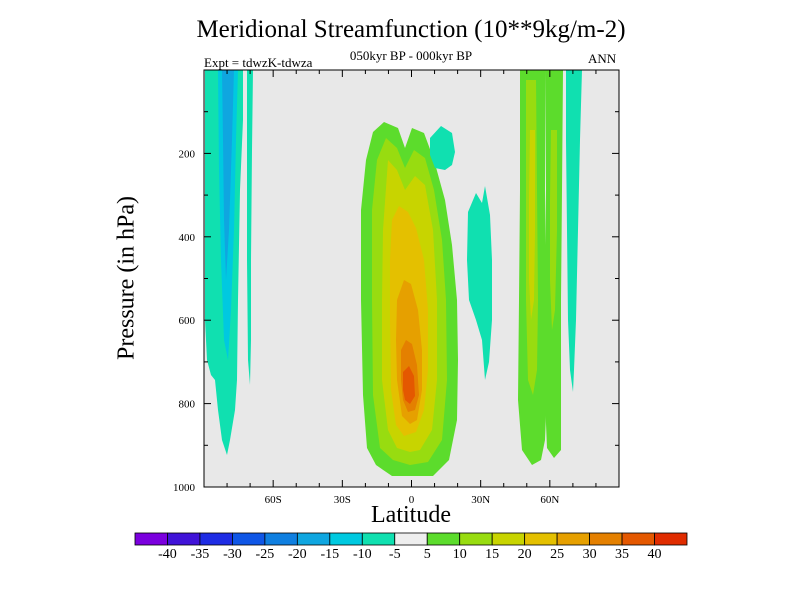 This screenshot has height=600, width=800. What do you see at coordinates (602, 58) in the screenshot?
I see `season-label: ANN` at bounding box center [602, 58].